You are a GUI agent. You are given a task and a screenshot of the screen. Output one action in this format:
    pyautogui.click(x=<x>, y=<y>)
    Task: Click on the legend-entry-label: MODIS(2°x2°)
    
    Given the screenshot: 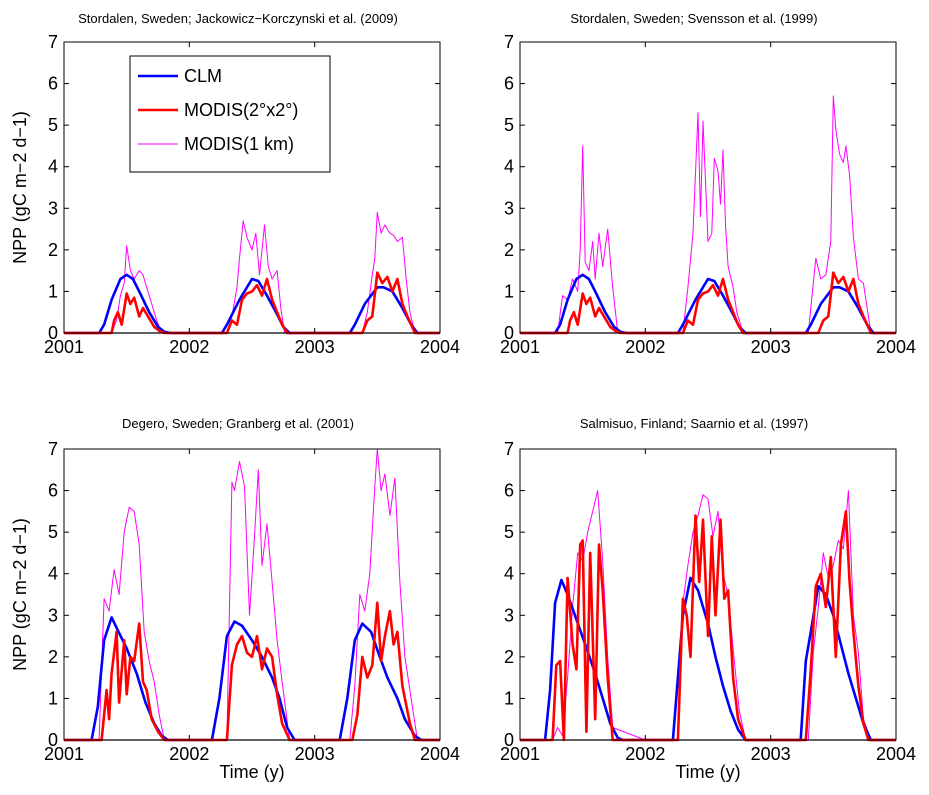 What is the action you would take?
    pyautogui.click(x=241, y=110)
    